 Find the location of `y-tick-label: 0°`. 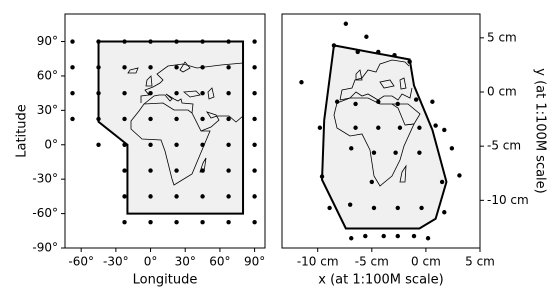

y-tick-label: 0° is located at coordinates (51, 144).